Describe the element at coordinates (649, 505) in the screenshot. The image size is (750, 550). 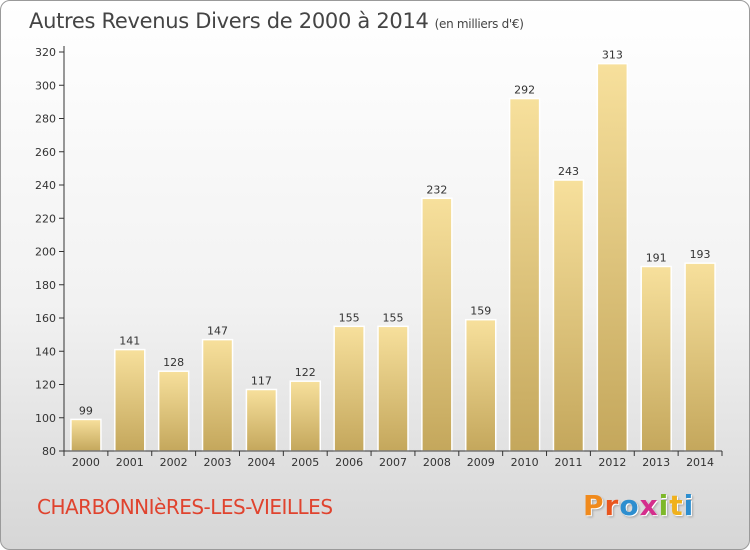
I see `logo-letter: x` at that location.